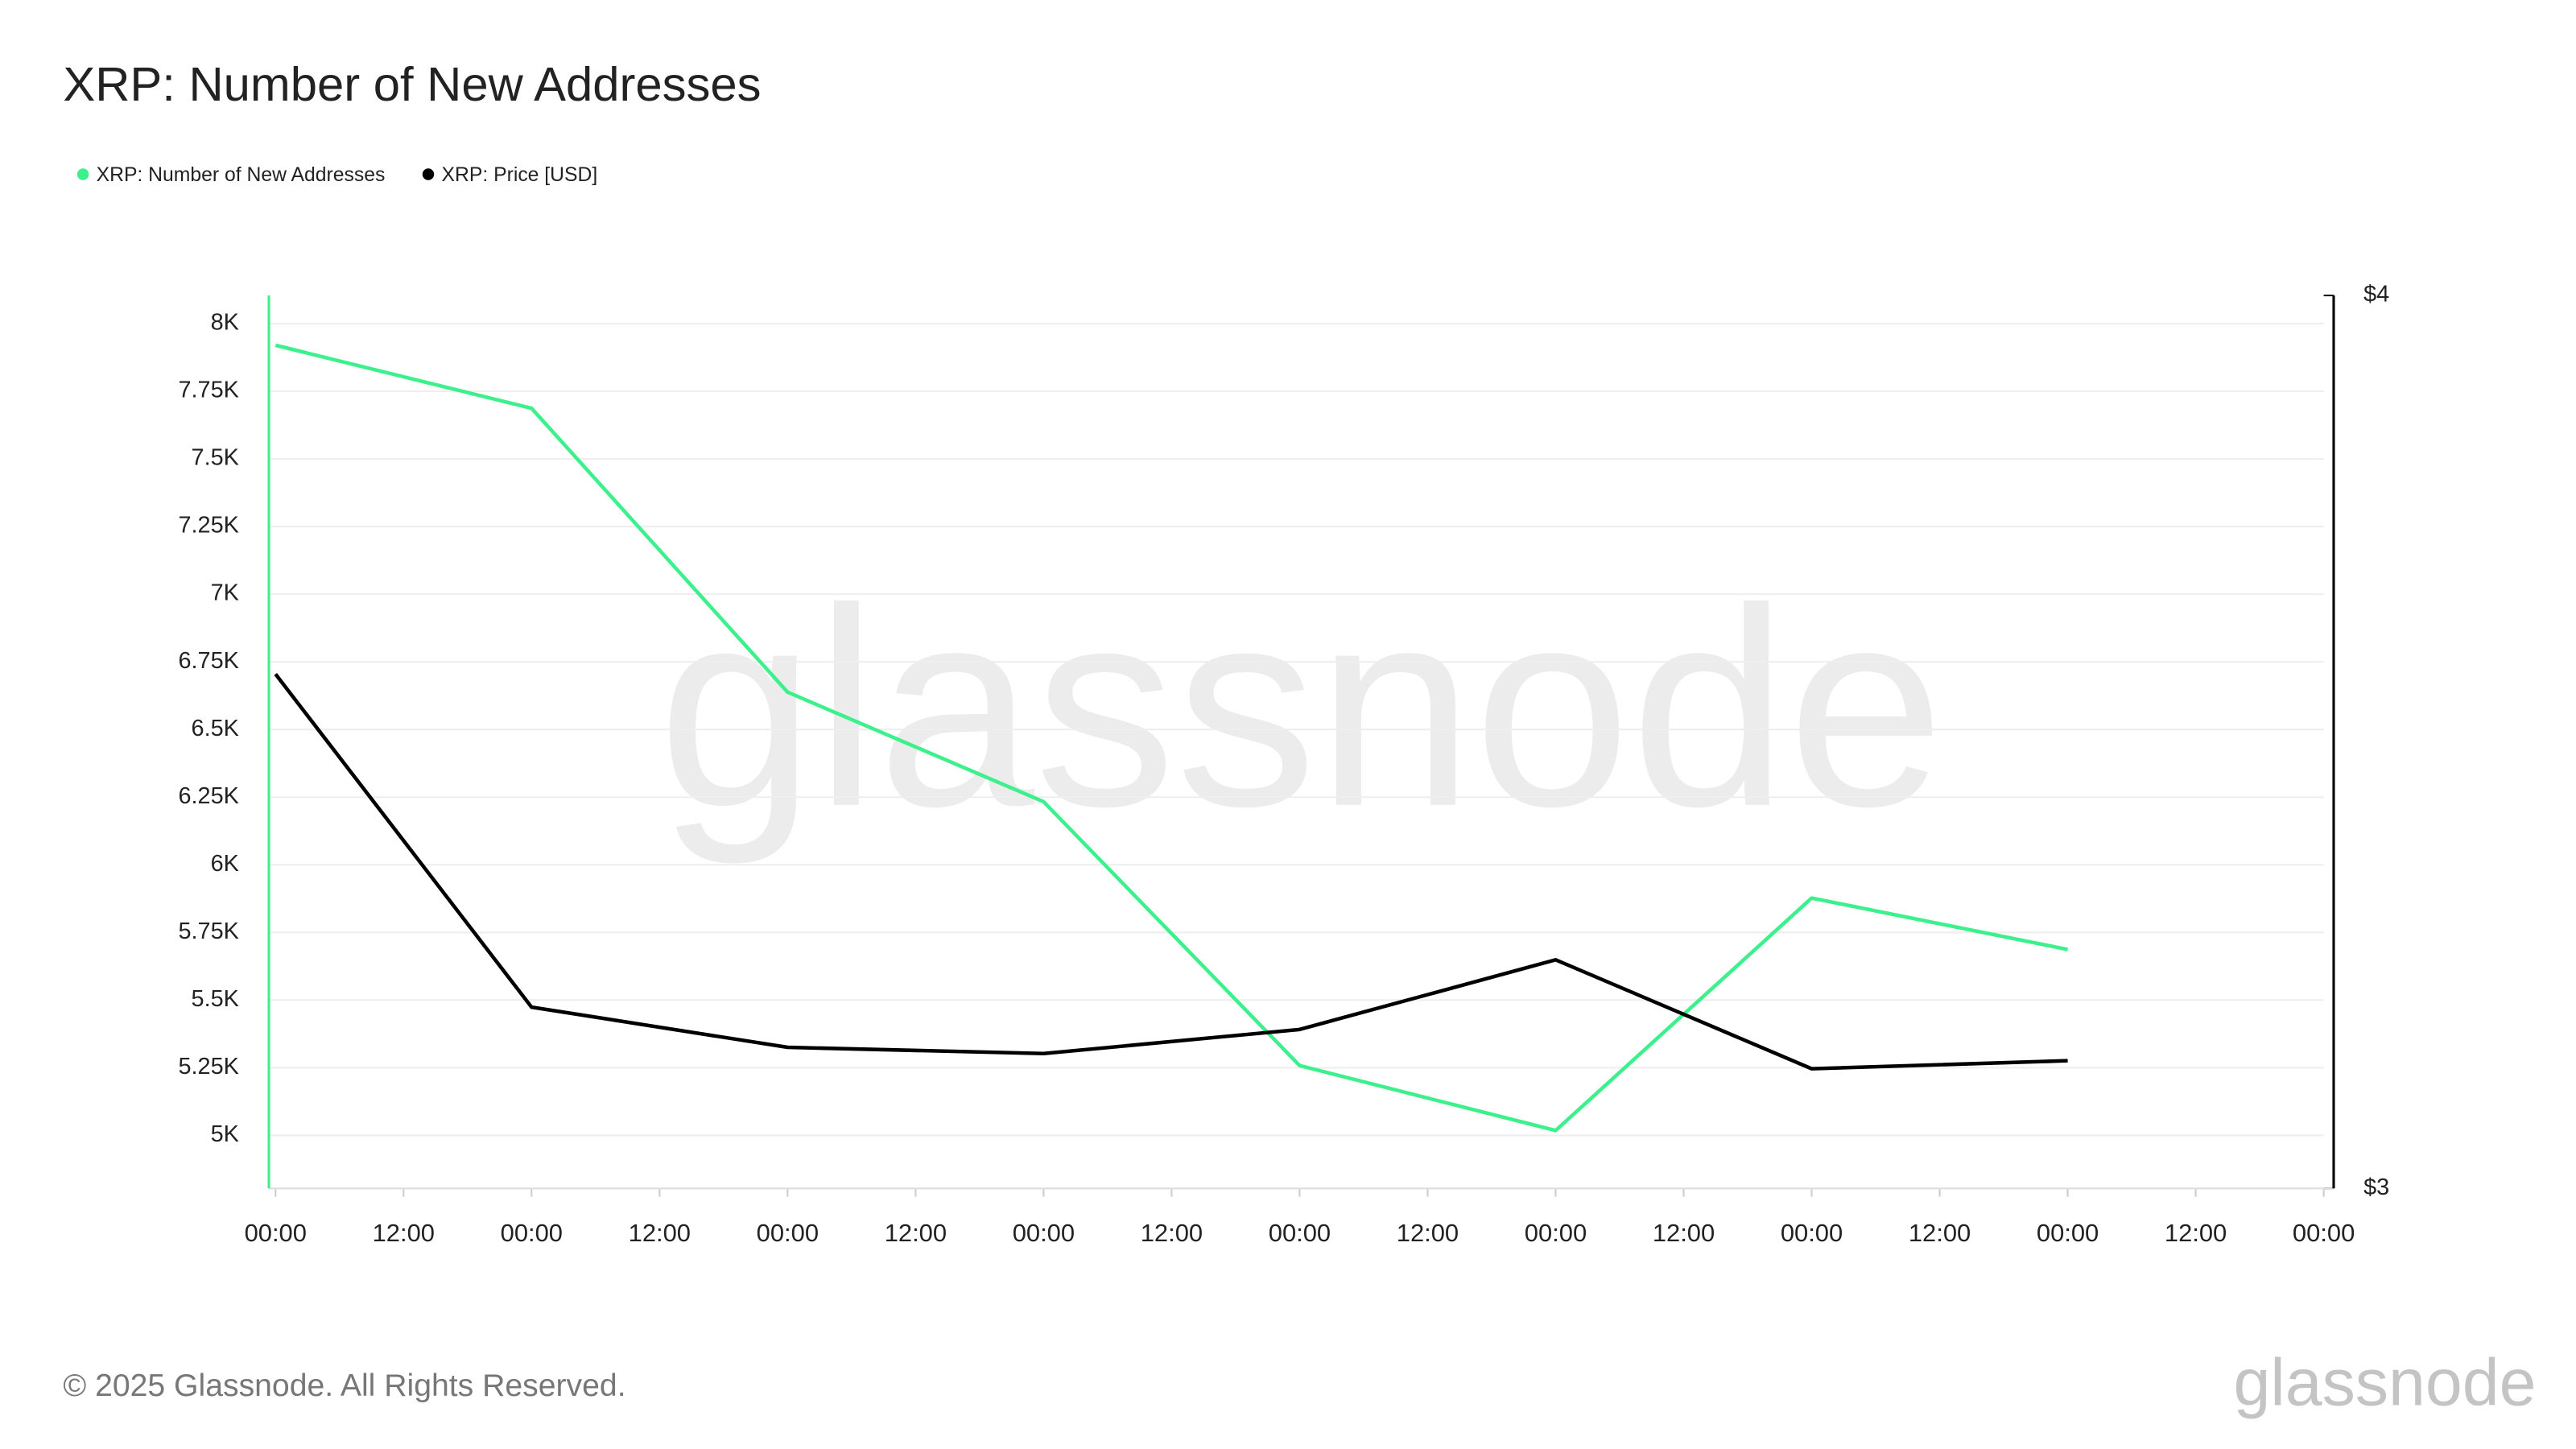 The image size is (2576, 1449). Describe the element at coordinates (225, 593) in the screenshot. I see `y-tick-label: 7K` at that location.